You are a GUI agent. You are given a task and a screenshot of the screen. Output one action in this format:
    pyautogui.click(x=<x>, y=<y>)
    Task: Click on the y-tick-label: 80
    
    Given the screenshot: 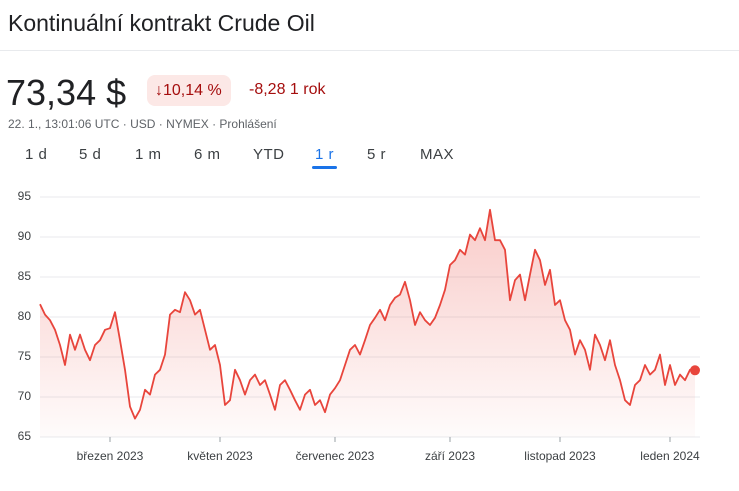 What is the action you would take?
    pyautogui.click(x=25, y=316)
    